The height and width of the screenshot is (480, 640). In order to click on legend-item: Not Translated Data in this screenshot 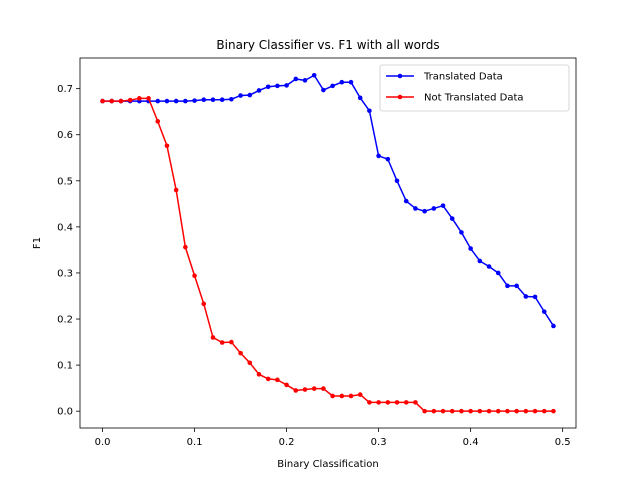, I will do `click(455, 98)`.